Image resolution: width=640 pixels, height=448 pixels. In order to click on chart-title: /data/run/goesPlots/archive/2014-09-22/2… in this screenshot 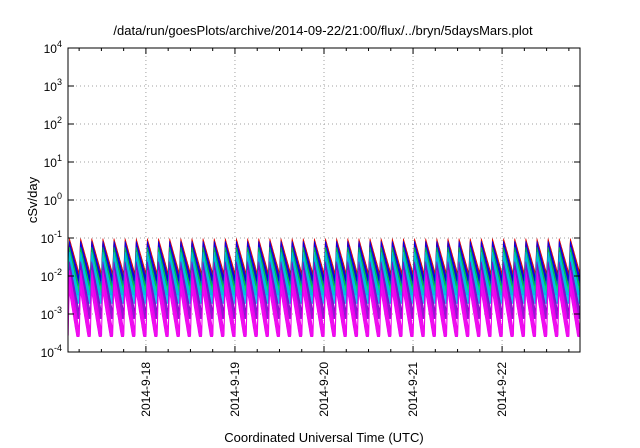, I will do `click(323, 30)`.